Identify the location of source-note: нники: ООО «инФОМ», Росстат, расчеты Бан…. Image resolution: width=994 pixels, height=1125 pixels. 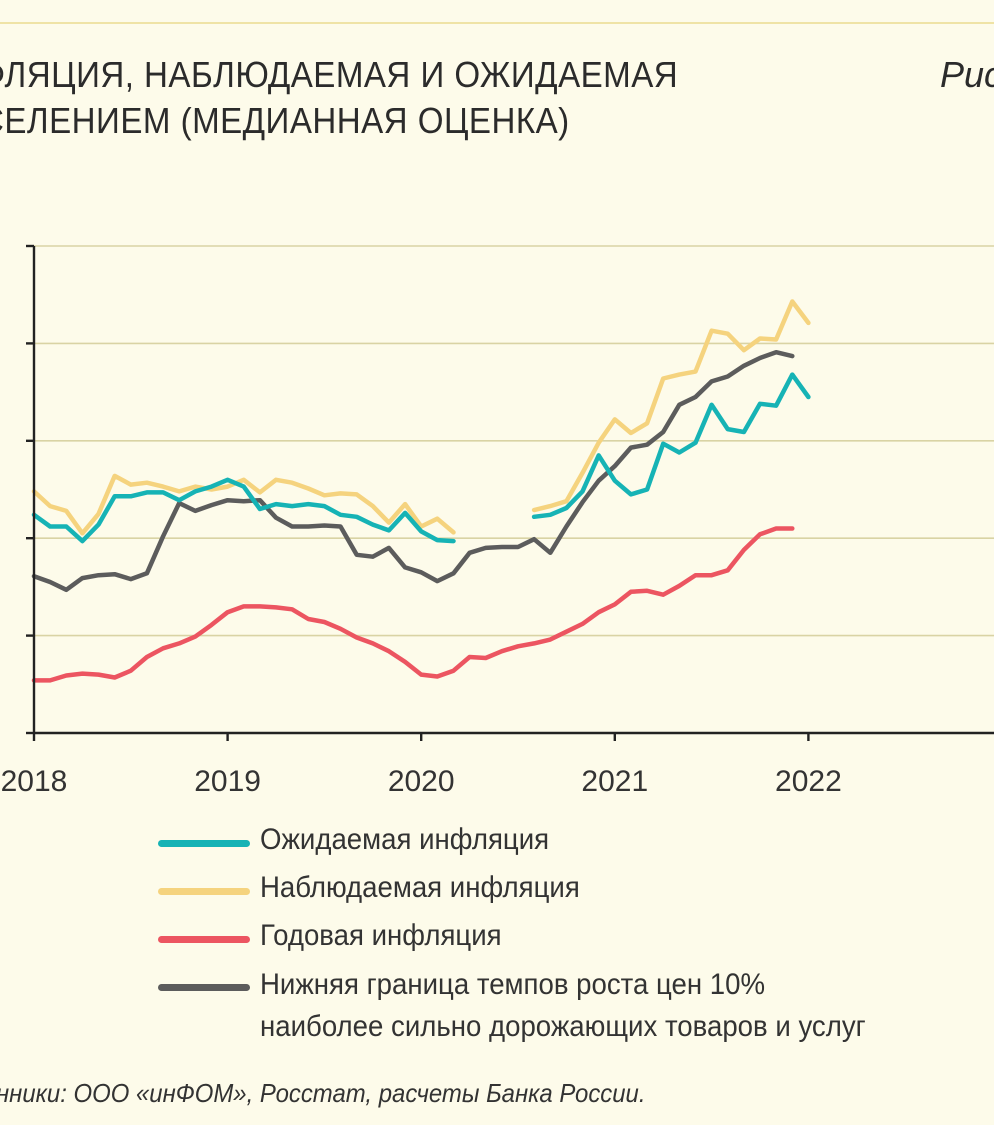
(323, 1093).